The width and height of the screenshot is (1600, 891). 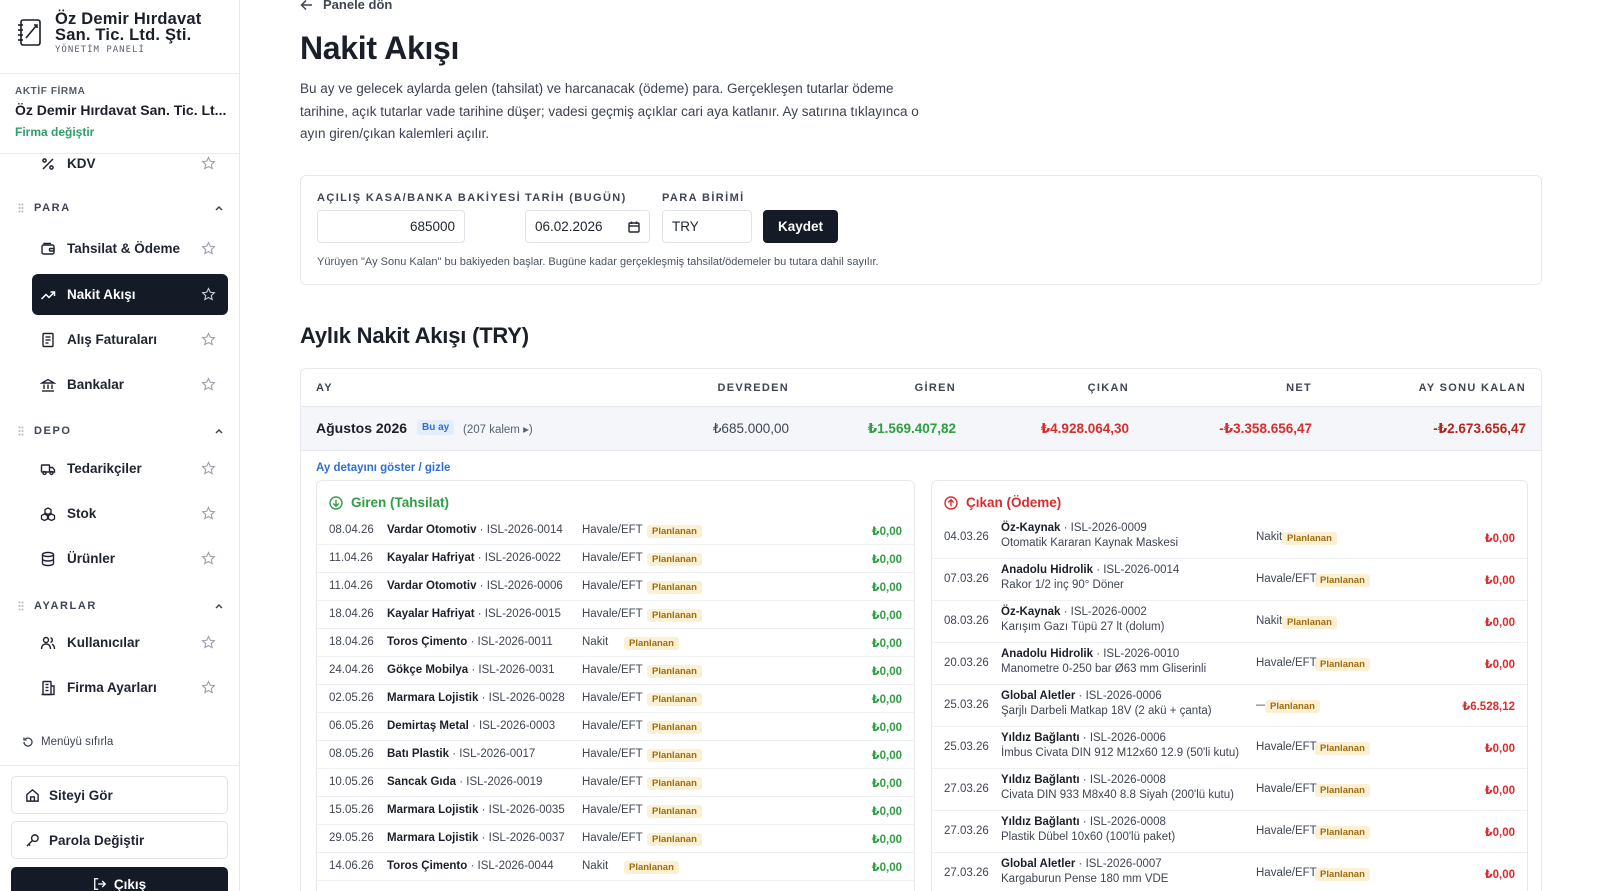 What do you see at coordinates (800, 226) in the screenshot?
I see `save-button: Kaydet` at bounding box center [800, 226].